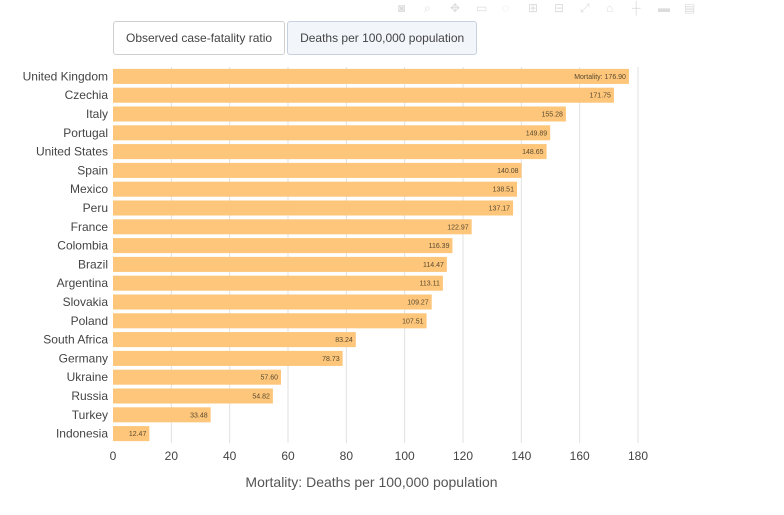 This screenshot has height=515, width=784. What do you see at coordinates (261, 397) in the screenshot?
I see `bar-value-label: 54.82` at bounding box center [261, 397].